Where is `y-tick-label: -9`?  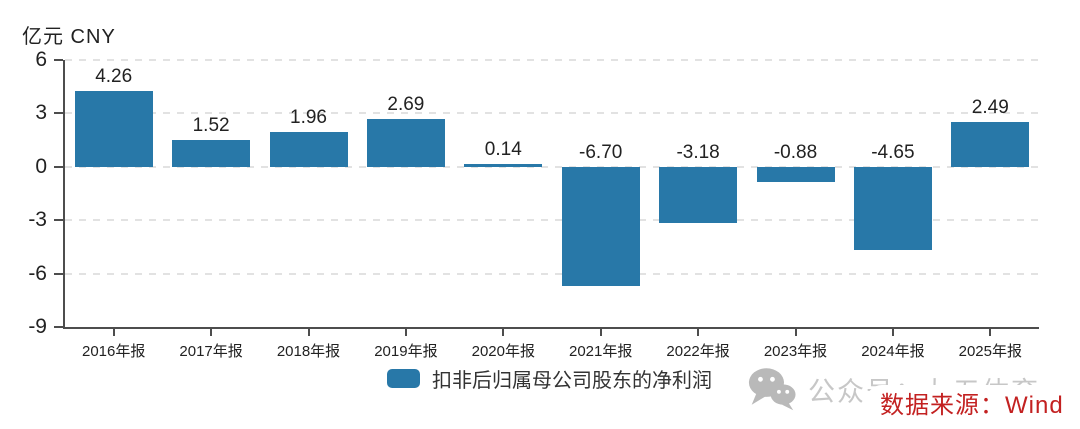 y-tick-label: -9 is located at coordinates (37, 326).